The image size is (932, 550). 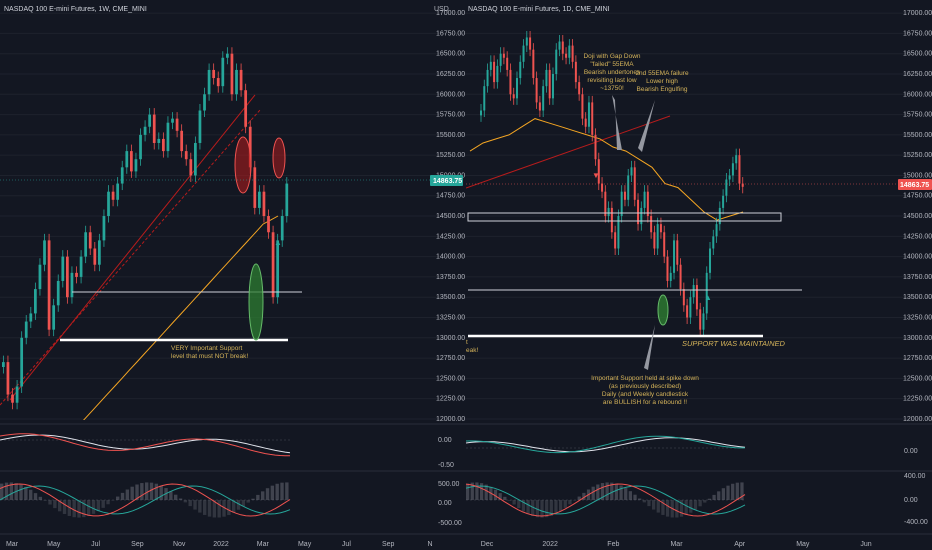 What do you see at coordinates (646, 126) in the screenshot?
I see `right-arrow-engulfing` at bounding box center [646, 126].